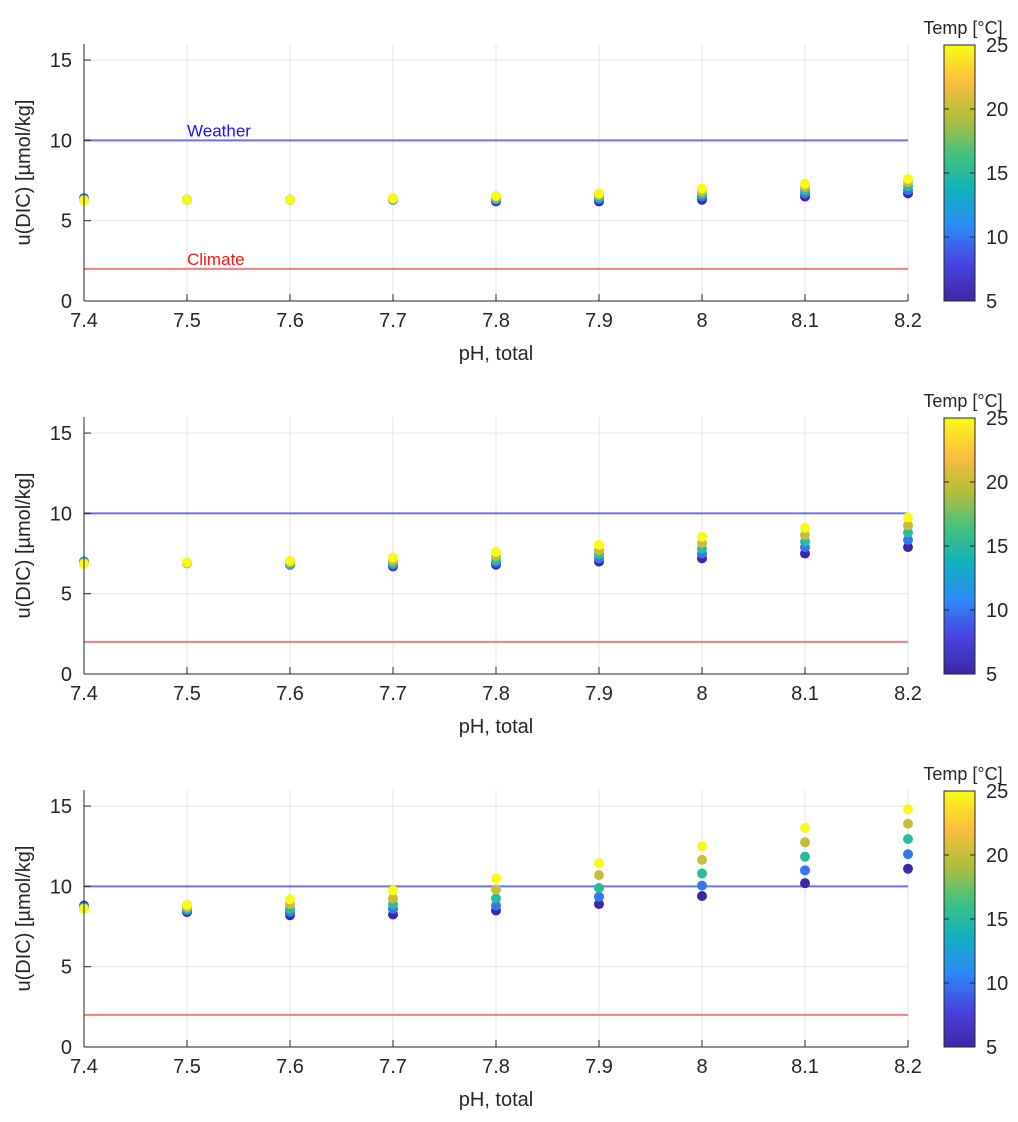 The image size is (1018, 1122). Describe the element at coordinates (959, 546) in the screenshot. I see `colorbar` at that location.